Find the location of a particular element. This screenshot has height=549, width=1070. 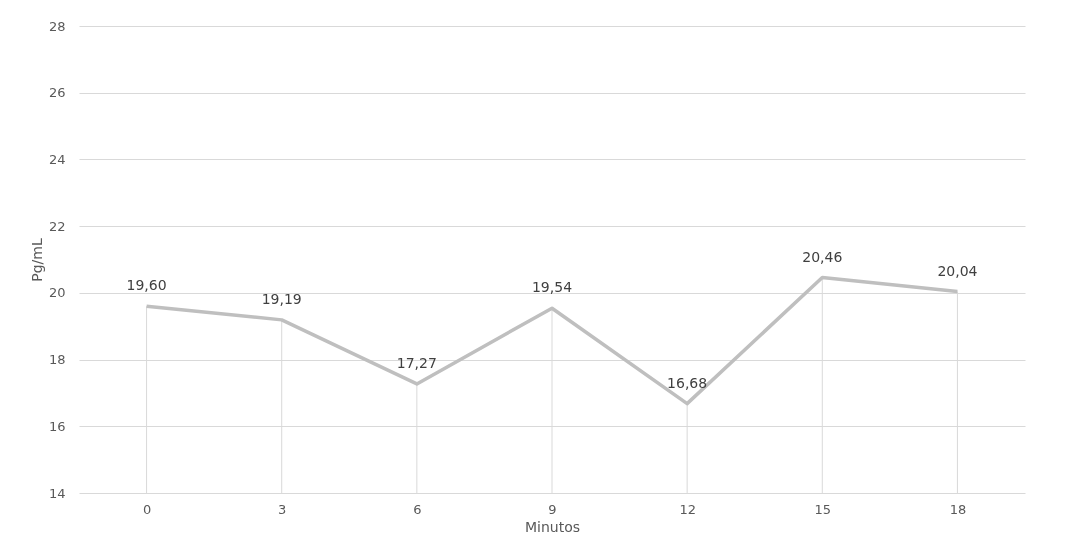

x-axis-title: Minutos is located at coordinates (552, 526).